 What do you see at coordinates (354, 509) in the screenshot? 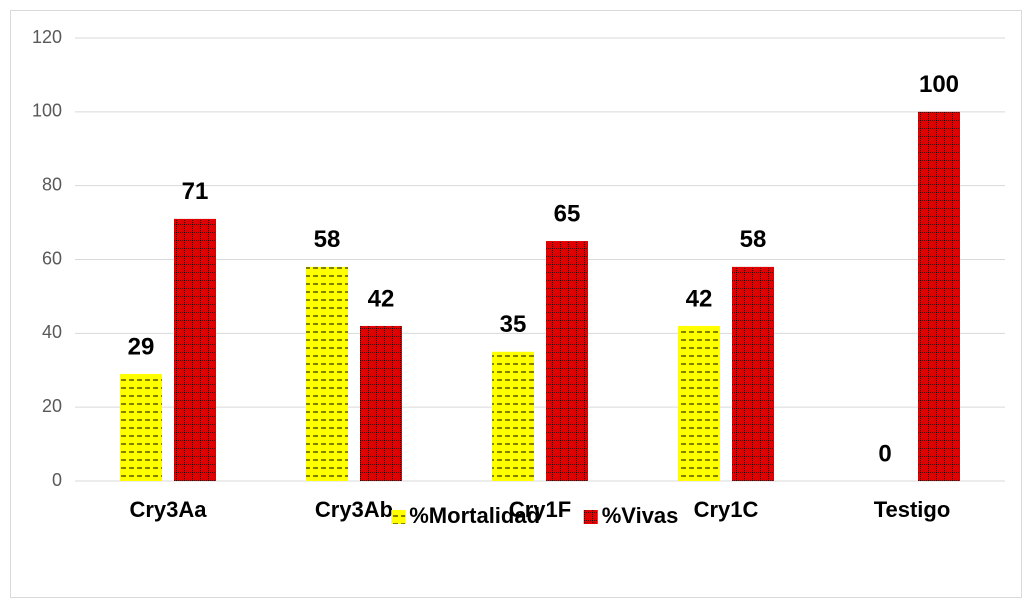
I see `x-tick-label: Cry3Ab` at bounding box center [354, 509].